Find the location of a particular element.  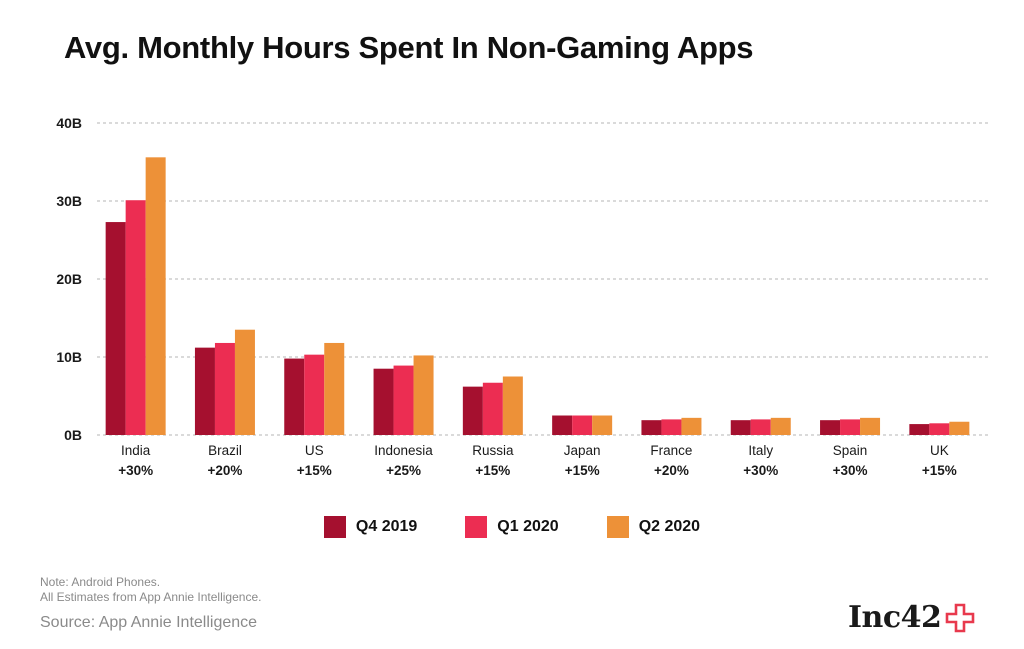

bar-us-q4-2019 is located at coordinates (294, 396).